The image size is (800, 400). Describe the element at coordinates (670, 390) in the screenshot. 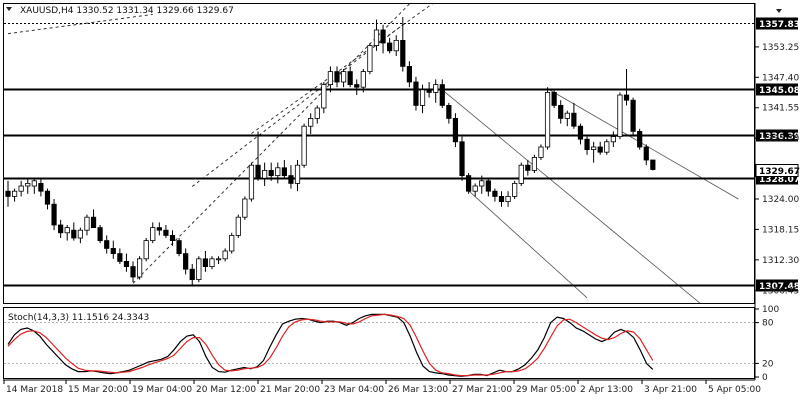

I see `time-tick-label: 3 Apr 21:00` at that location.